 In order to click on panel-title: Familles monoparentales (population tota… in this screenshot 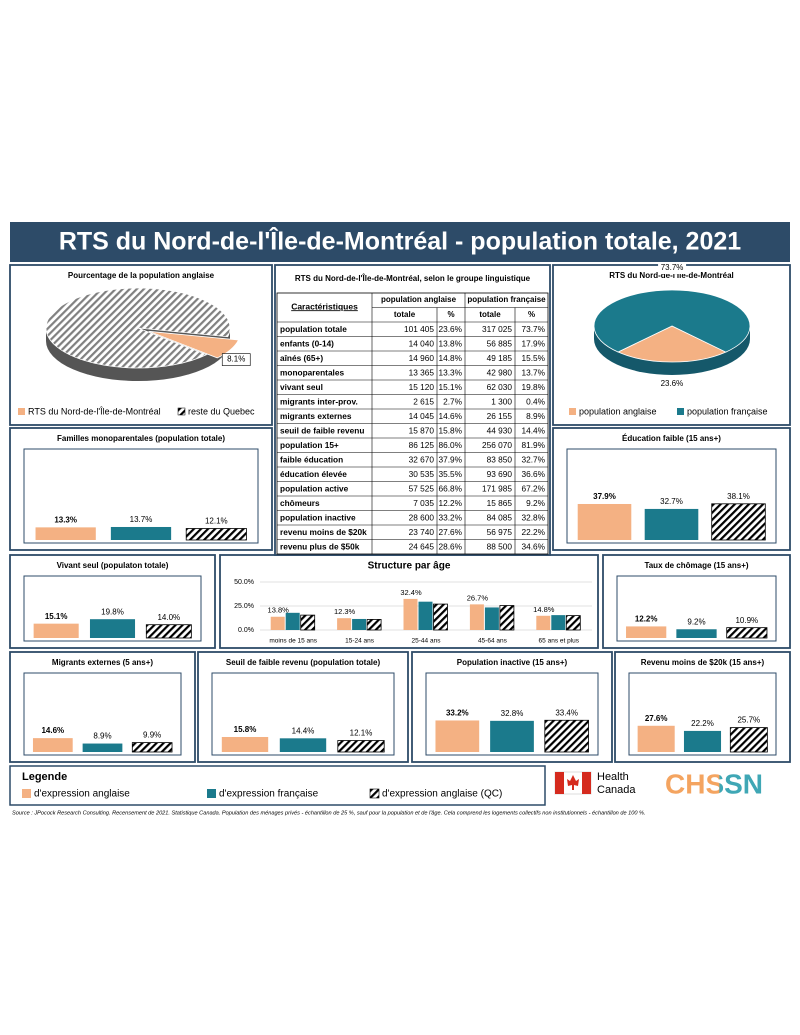, I will do `click(141, 438)`.